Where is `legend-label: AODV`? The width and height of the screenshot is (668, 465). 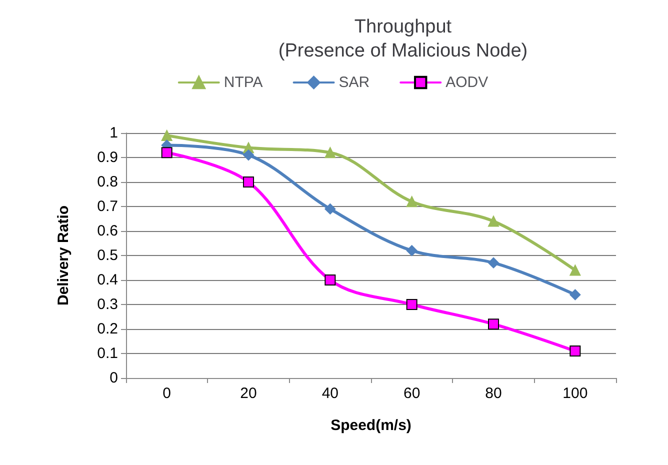 legend-label: AODV is located at coordinates (467, 82).